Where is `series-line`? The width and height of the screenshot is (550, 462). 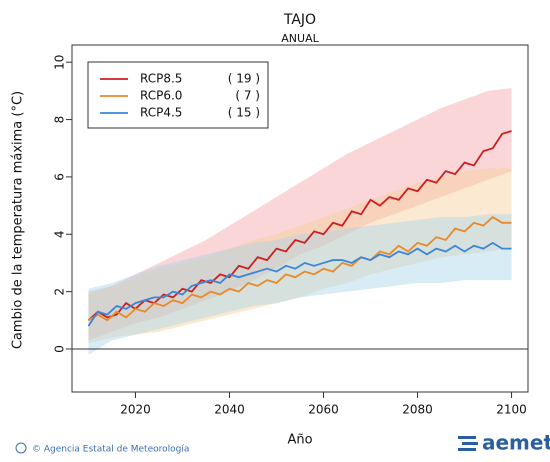
series-line is located at coordinates (299, 284).